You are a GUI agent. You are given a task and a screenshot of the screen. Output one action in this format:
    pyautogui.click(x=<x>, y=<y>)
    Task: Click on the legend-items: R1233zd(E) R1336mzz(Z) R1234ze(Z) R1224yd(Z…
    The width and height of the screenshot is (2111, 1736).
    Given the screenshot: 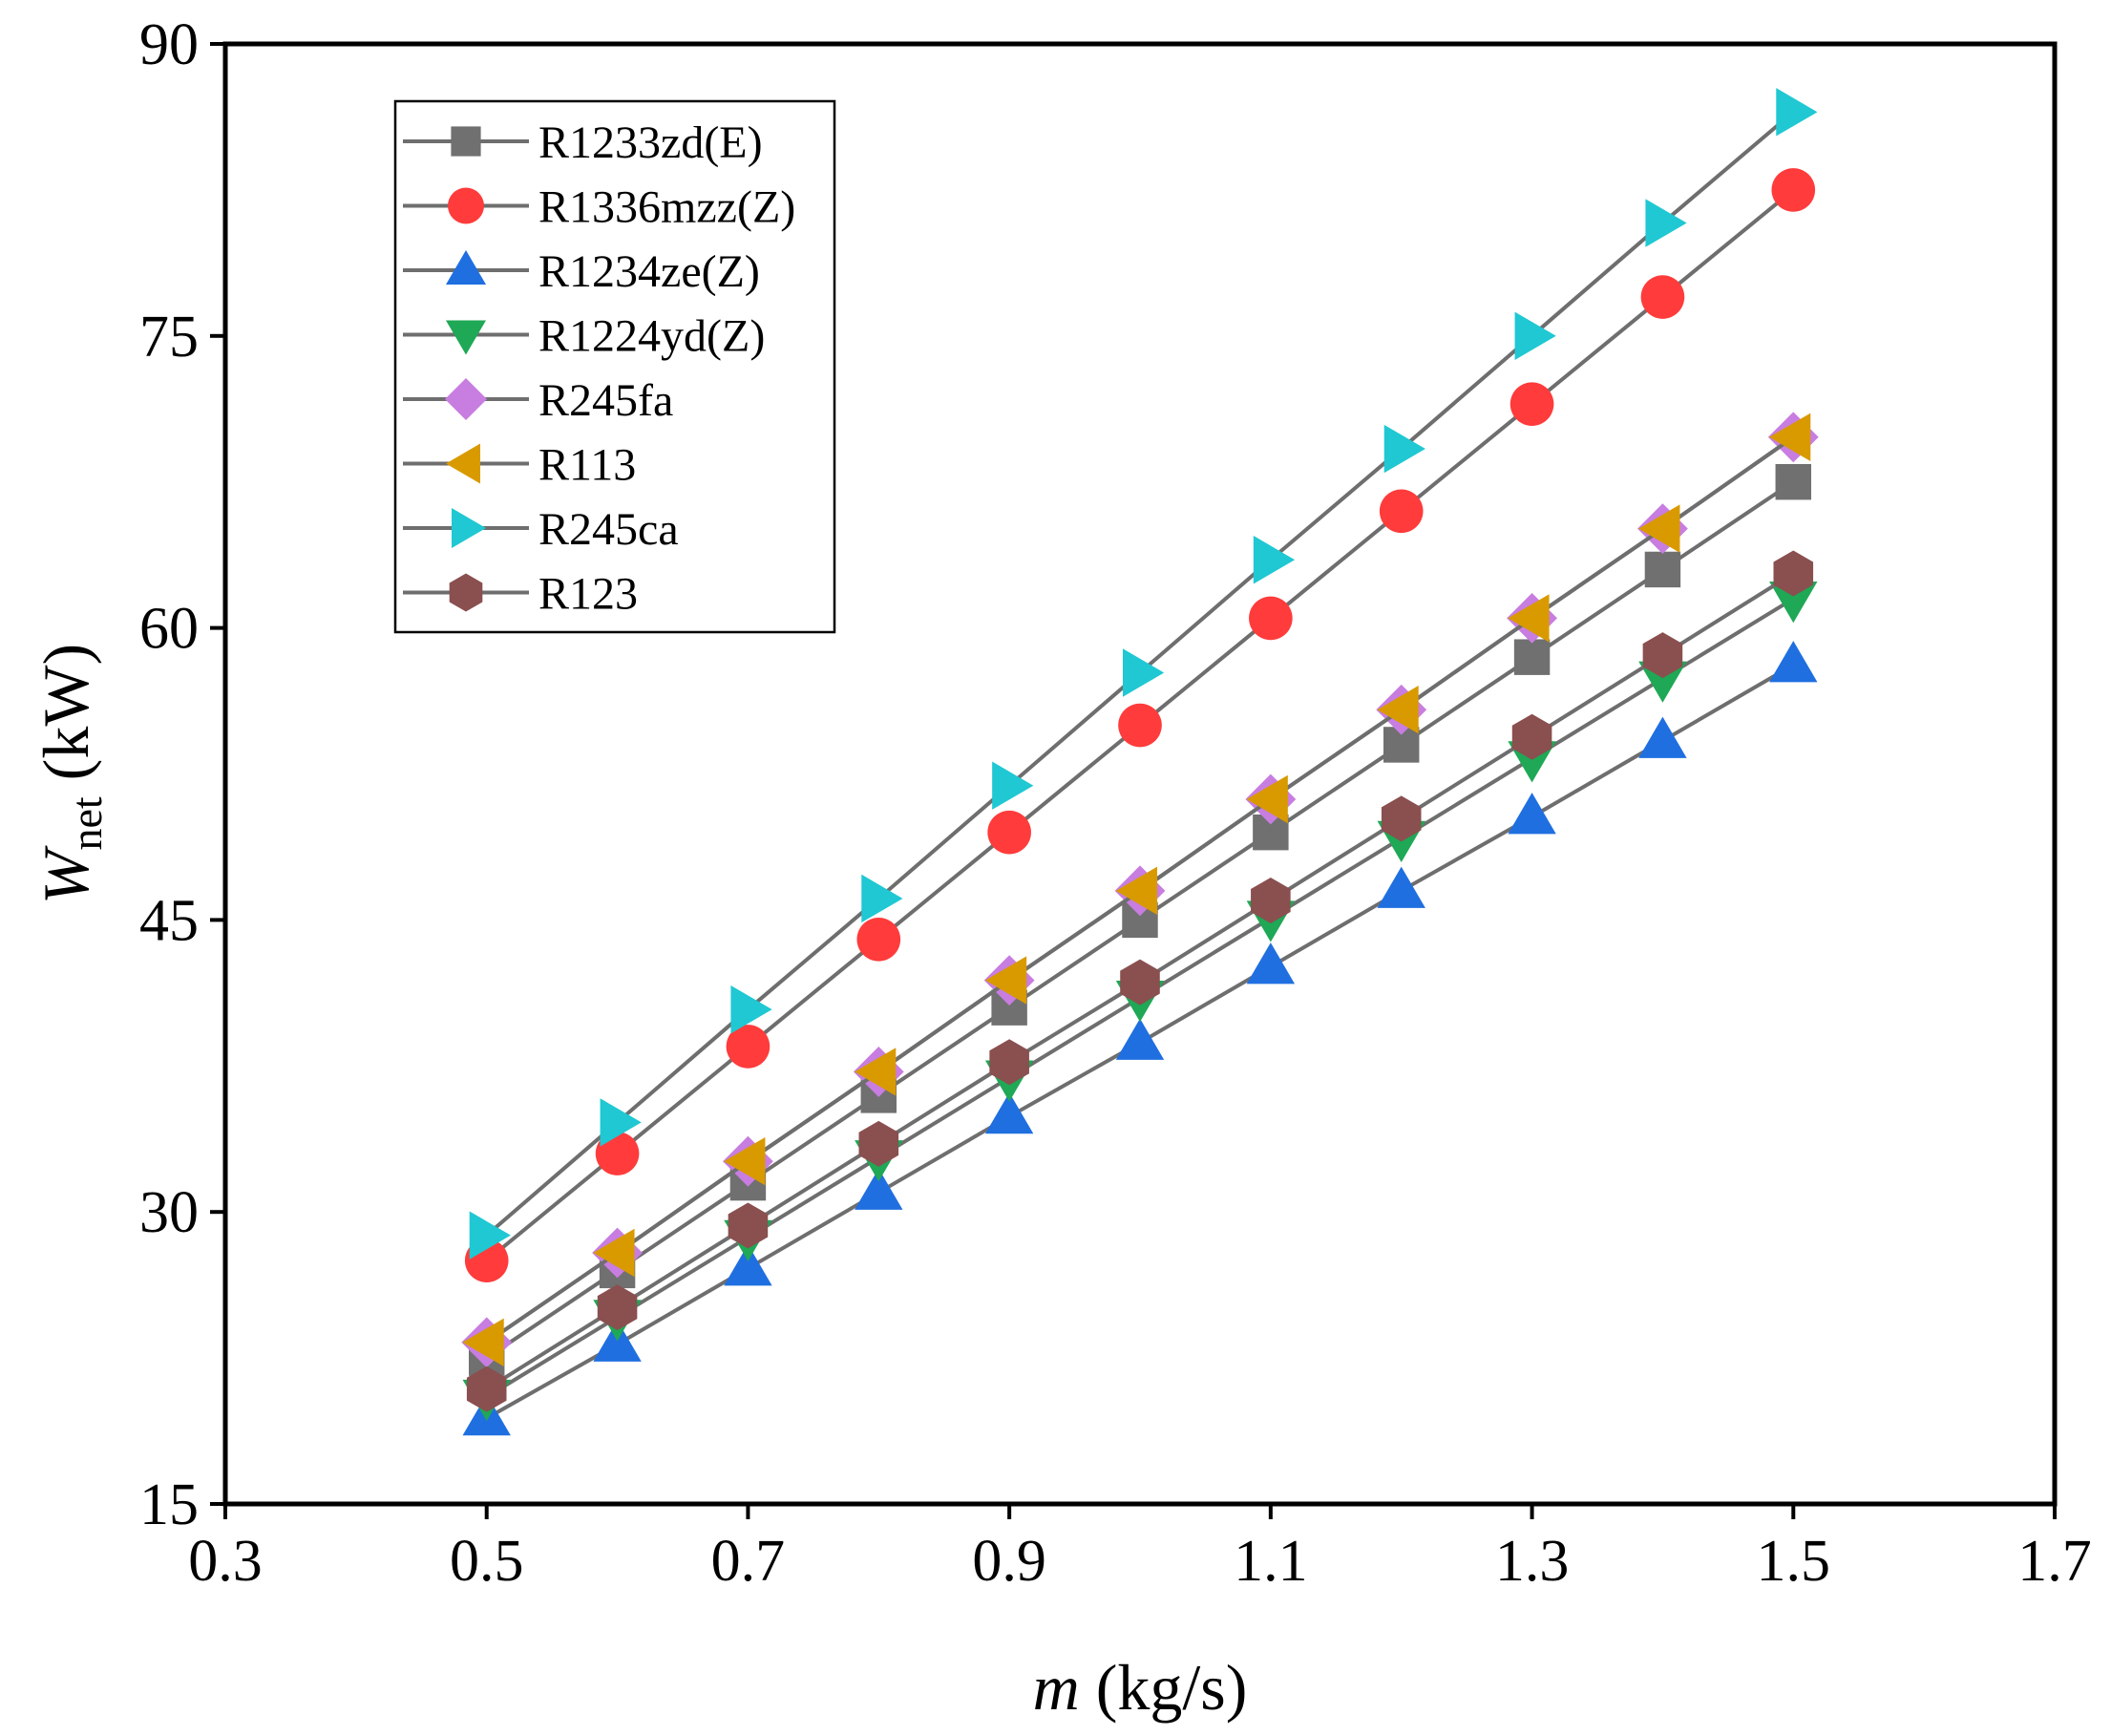 What is the action you would take?
    pyautogui.click(x=599, y=368)
    